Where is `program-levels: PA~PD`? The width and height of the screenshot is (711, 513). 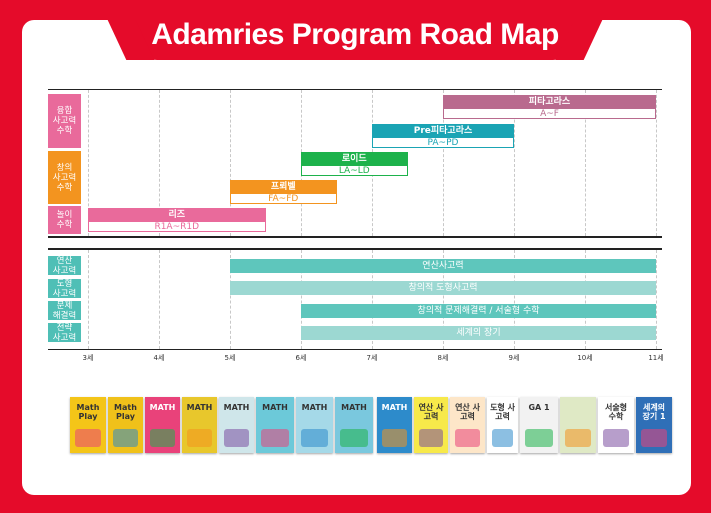
program-levels: PA~PD is located at coordinates (443, 143).